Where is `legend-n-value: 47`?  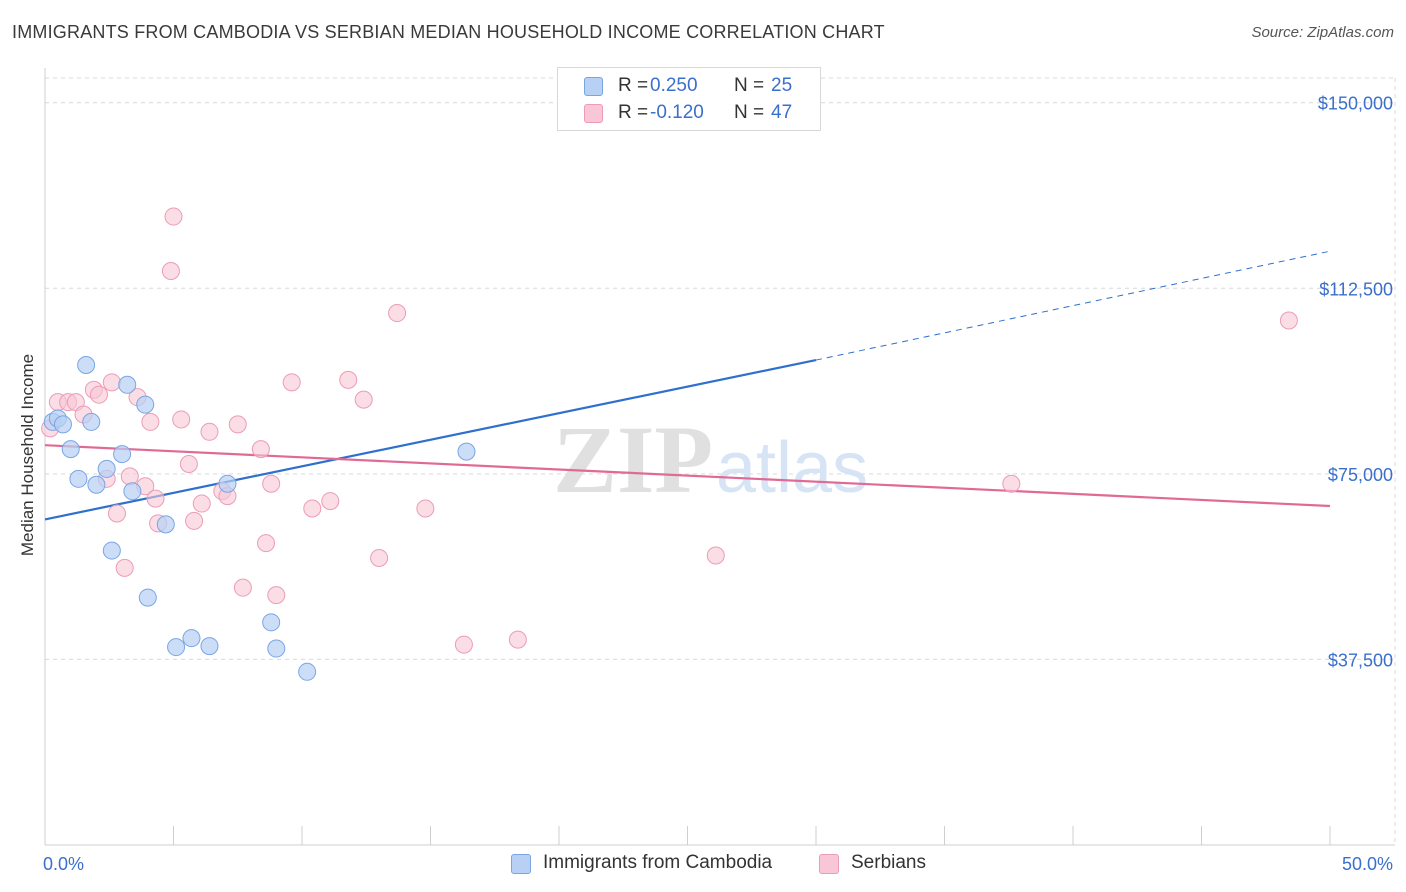
legend-n-value: 47 is located at coordinates (782, 112).